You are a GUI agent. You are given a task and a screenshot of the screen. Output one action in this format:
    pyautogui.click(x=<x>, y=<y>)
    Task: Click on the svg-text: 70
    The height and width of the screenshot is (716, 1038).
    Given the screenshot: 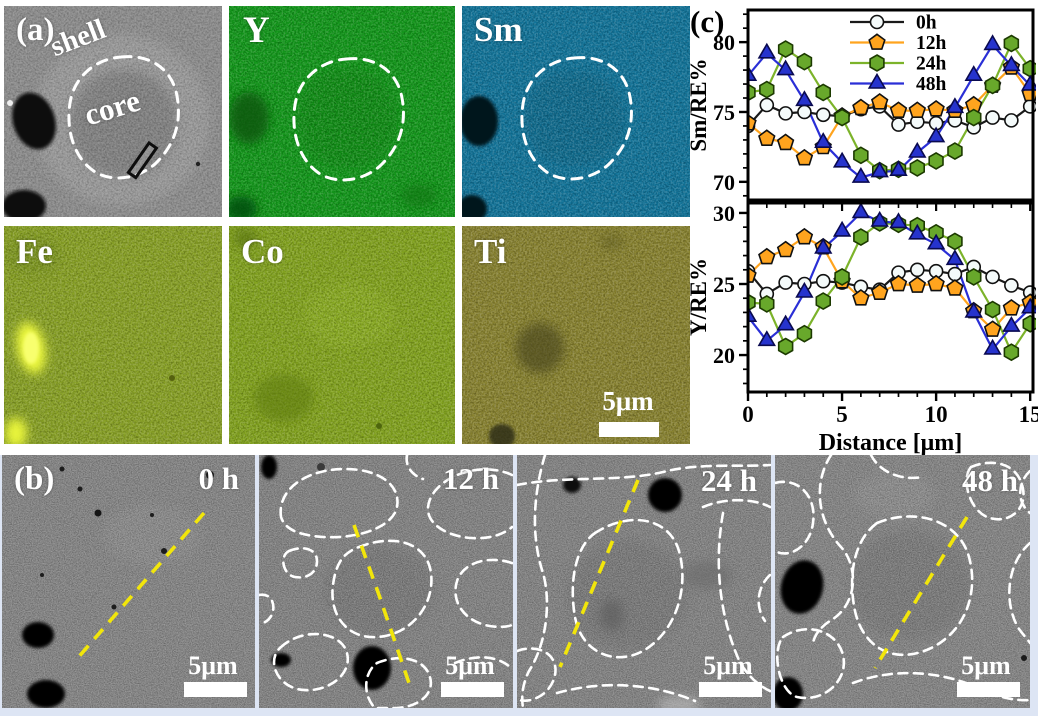 What is the action you would take?
    pyautogui.click(x=724, y=182)
    